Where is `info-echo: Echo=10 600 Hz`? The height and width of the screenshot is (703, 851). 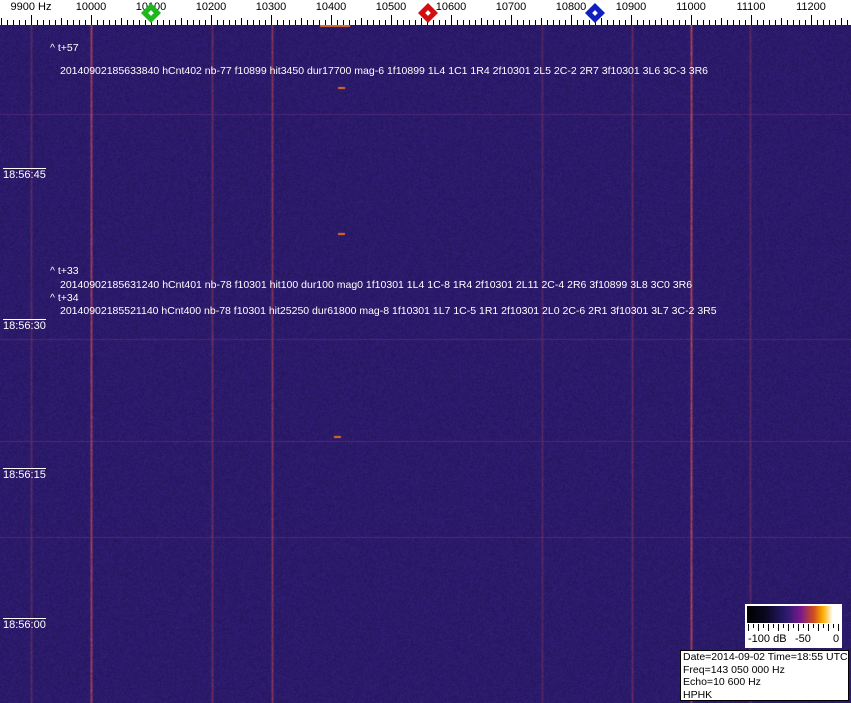
info-echo: Echo=10 600 Hz is located at coordinates (765, 682).